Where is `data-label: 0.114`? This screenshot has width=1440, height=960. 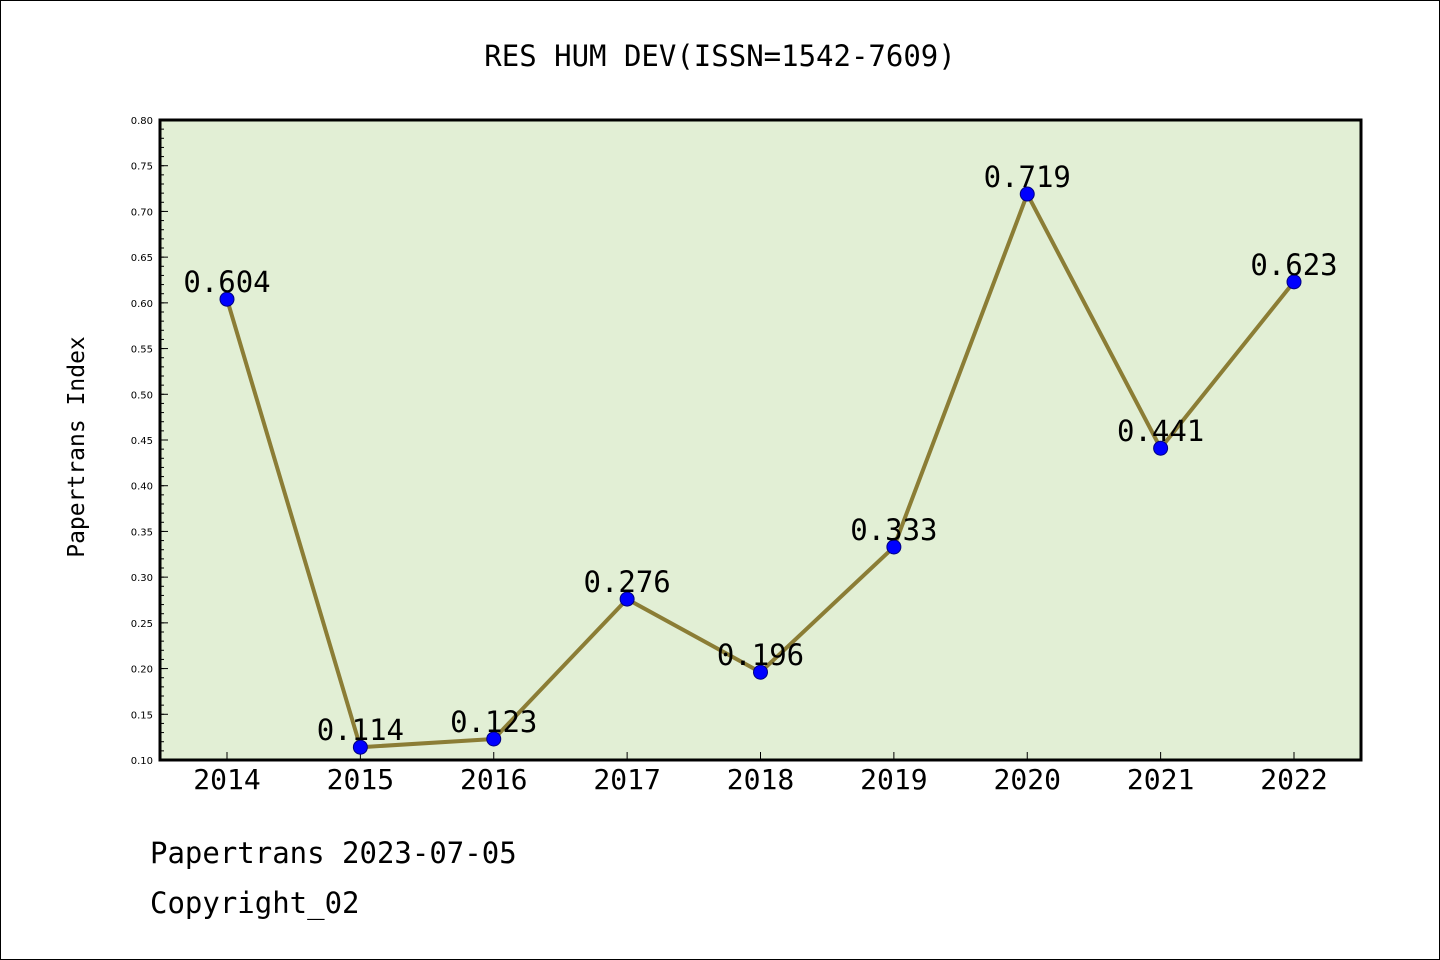
data-label: 0.114 is located at coordinates (360, 730).